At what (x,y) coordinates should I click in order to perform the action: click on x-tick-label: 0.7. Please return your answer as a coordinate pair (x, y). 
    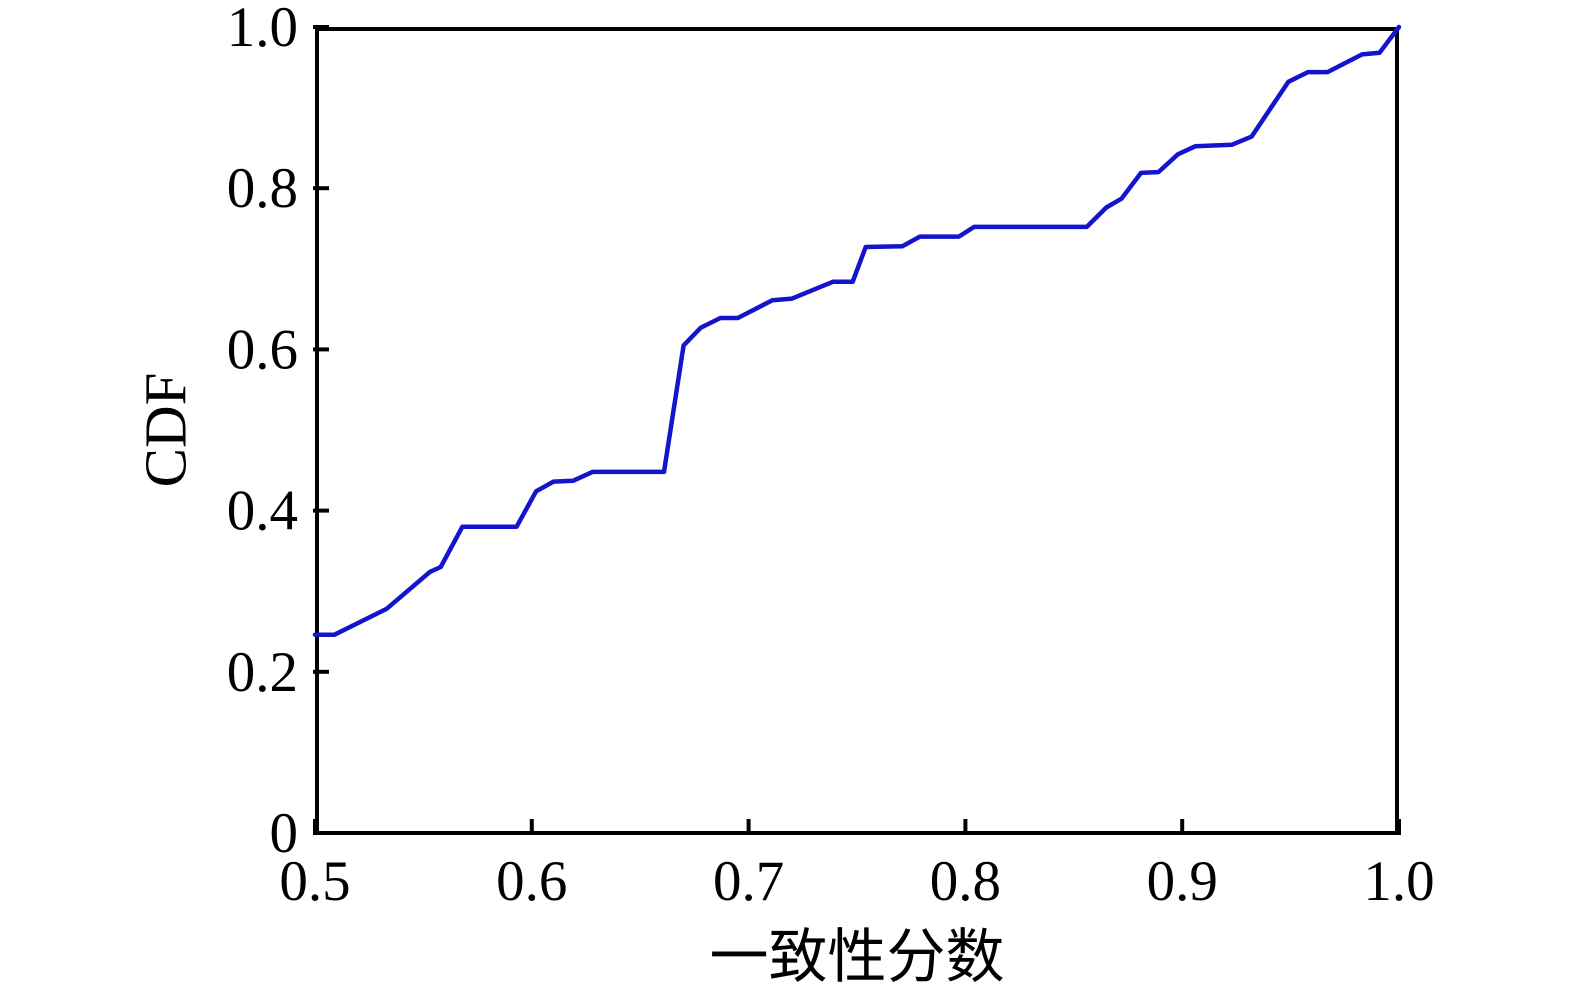
    Looking at the image, I should click on (748, 881).